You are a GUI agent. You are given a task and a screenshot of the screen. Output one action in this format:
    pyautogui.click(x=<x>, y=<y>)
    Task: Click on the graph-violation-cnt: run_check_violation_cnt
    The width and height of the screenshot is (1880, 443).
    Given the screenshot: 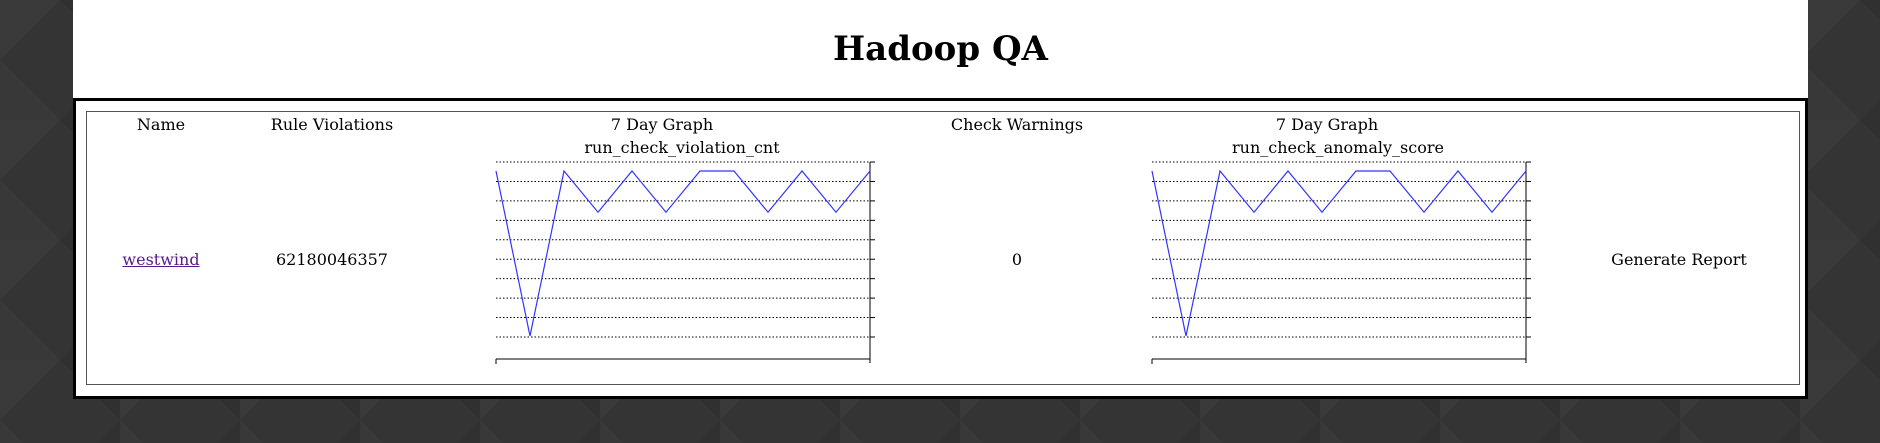 What is the action you would take?
    pyautogui.click(x=682, y=252)
    